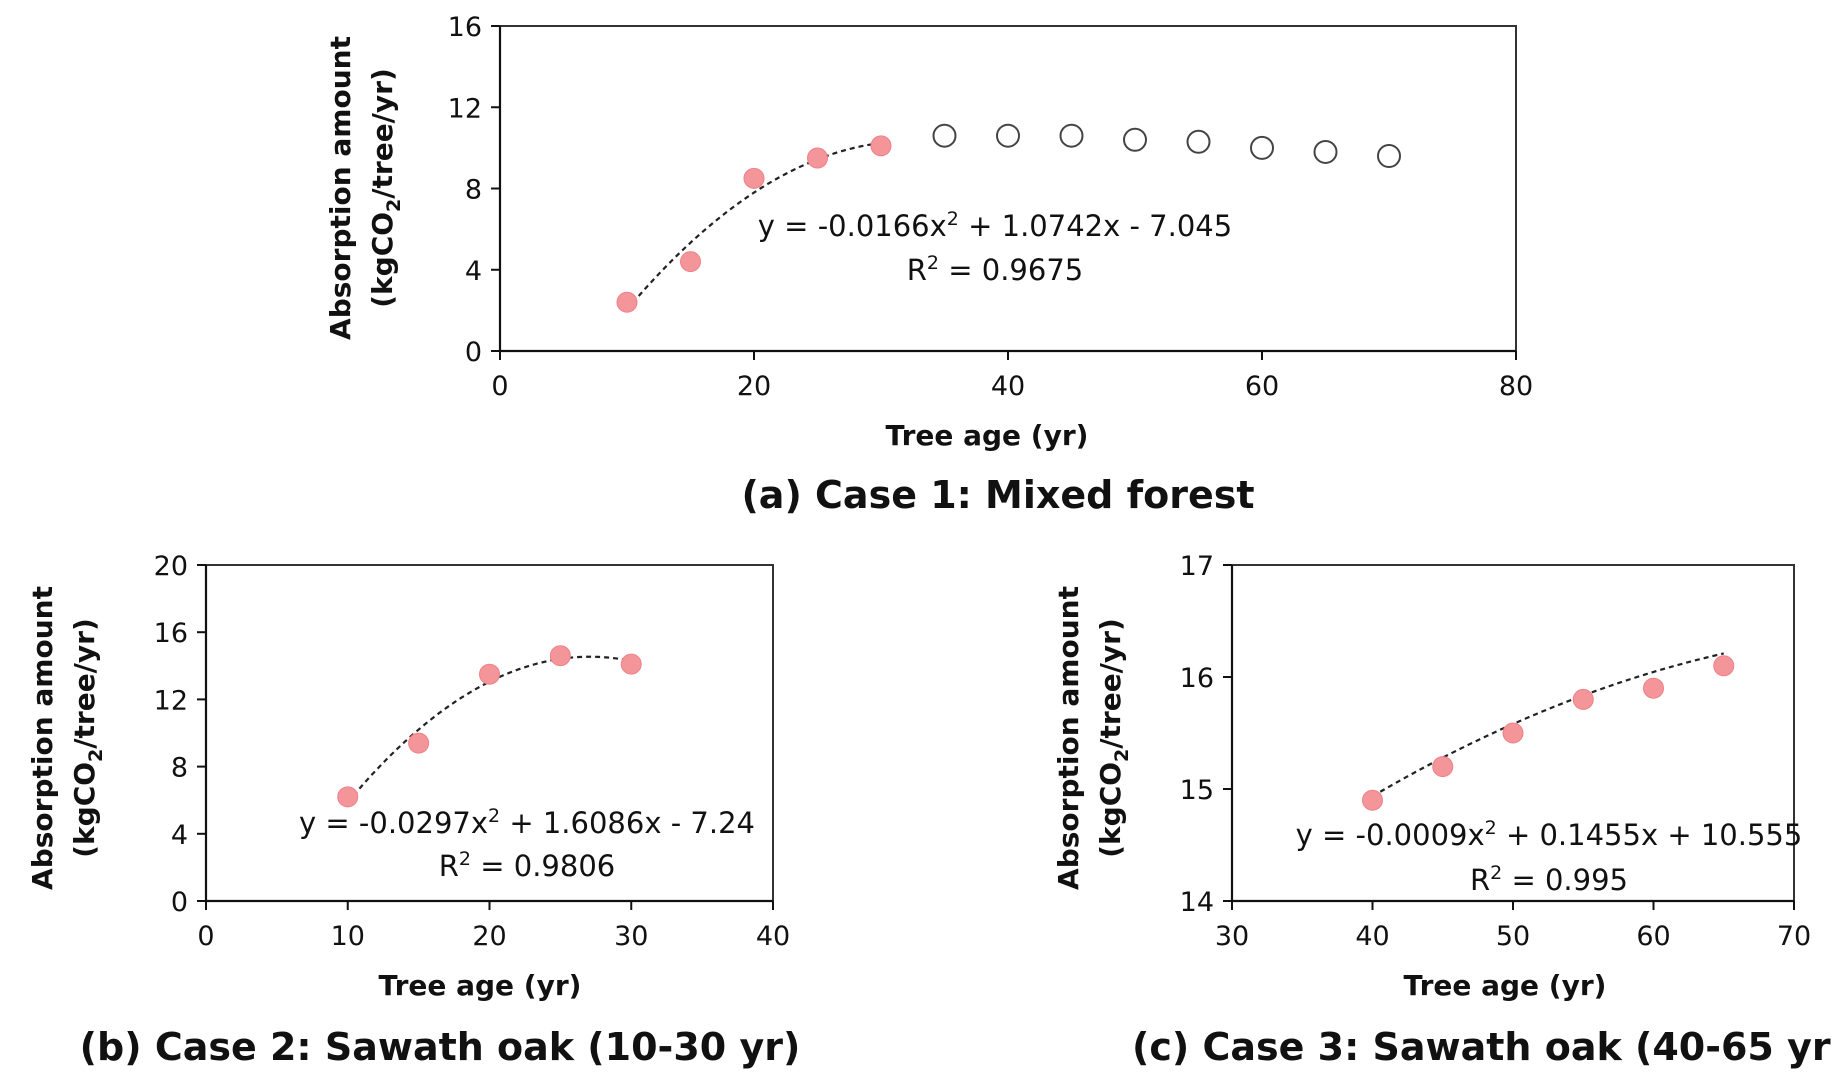 Image resolution: width=1832 pixels, height=1076 pixels. What do you see at coordinates (87, 738) in the screenshot?
I see `y-axis-title-b-line2: (kgCO2/tree/yr)` at bounding box center [87, 738].